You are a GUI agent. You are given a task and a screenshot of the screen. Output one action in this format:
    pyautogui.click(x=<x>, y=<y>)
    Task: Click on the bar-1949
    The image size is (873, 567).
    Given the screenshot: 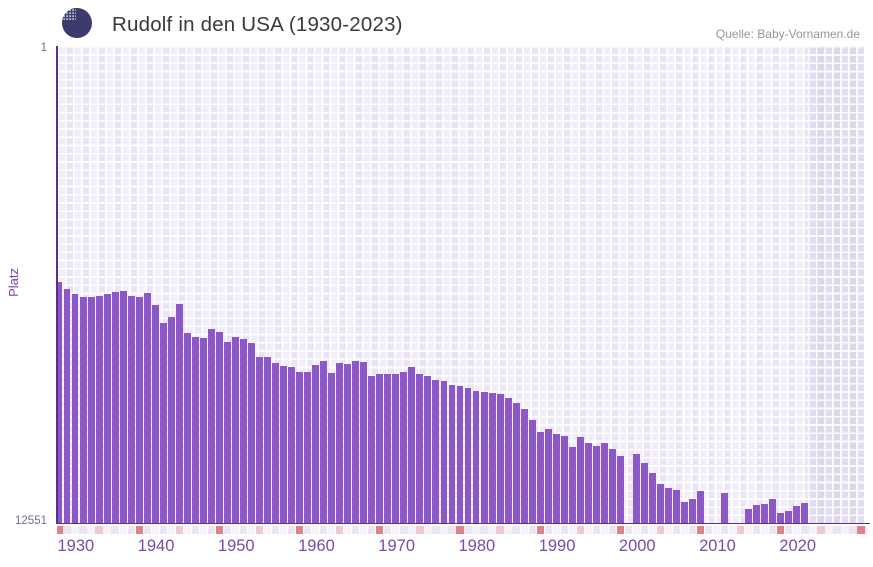 What is the action you would take?
    pyautogui.click(x=211, y=425)
    